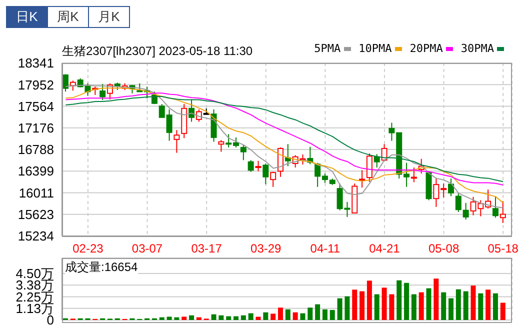 The image size is (520, 326). I want to click on x-tick-label: 04-21, so click(384, 249).